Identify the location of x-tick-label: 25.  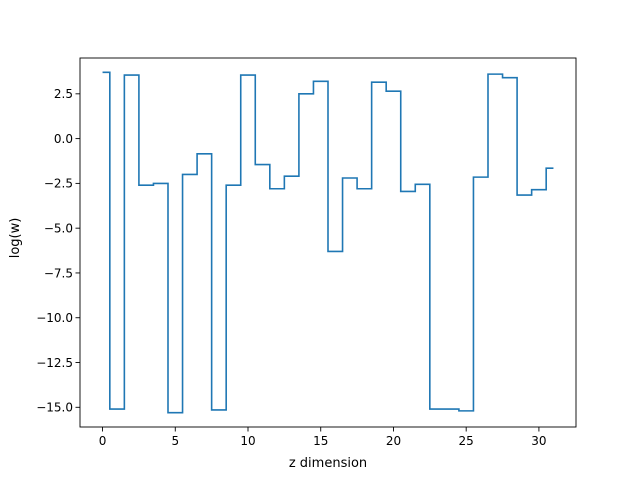
(466, 441).